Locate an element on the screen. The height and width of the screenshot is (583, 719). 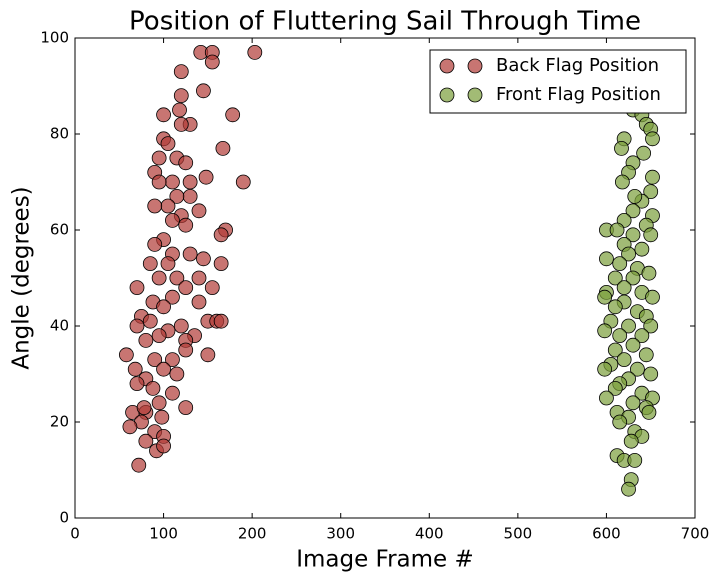
legend-label: Back Flag Position is located at coordinates (577, 65).